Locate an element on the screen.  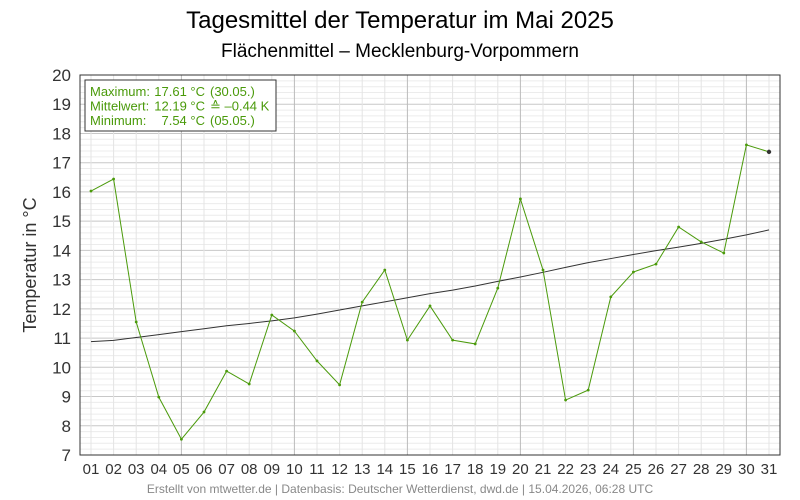
y-tick-label: 20 is located at coordinates (61, 75).